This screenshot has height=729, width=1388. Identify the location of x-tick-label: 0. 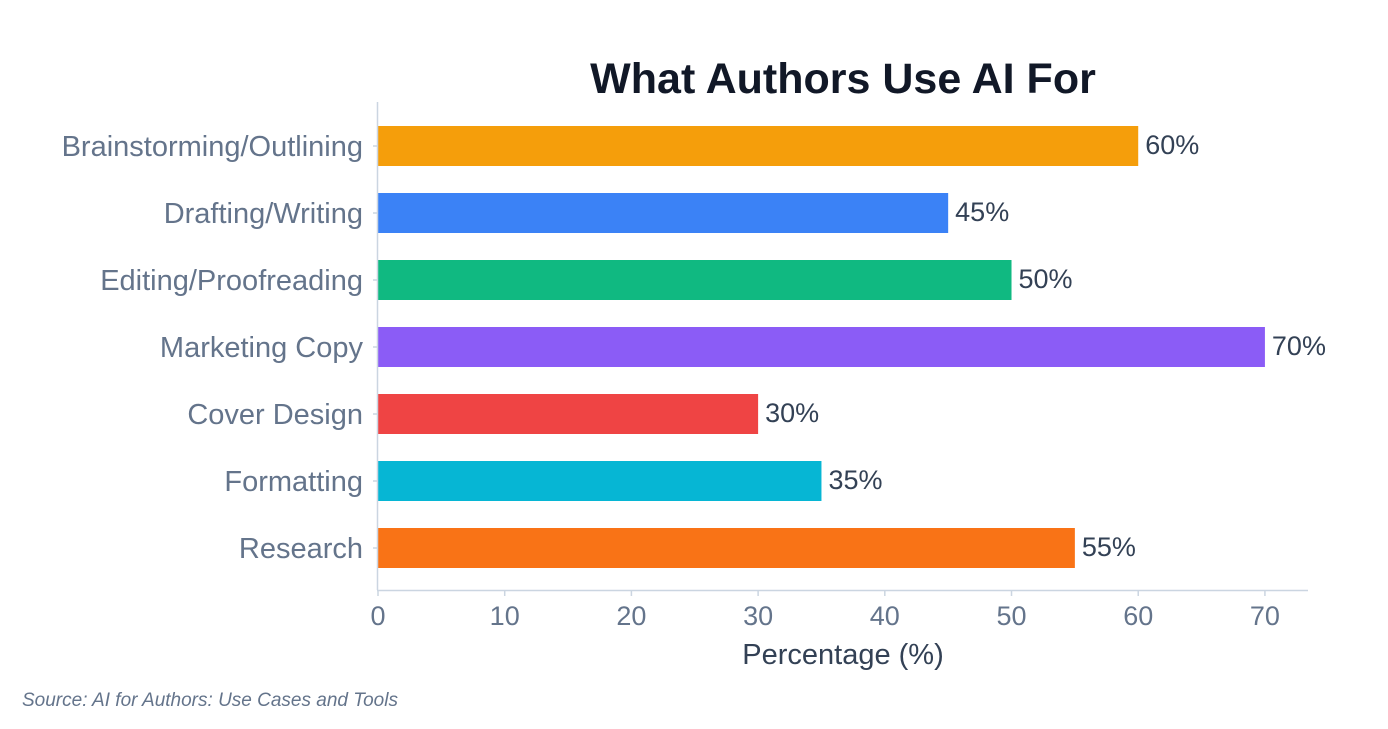
(377, 616).